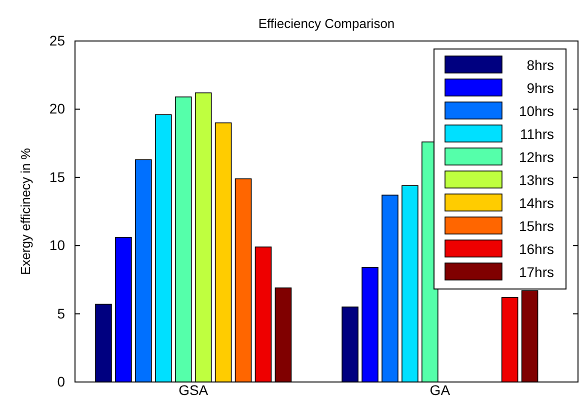 Image resolution: width=587 pixels, height=400 pixels. Describe the element at coordinates (57, 176) in the screenshot. I see `y-tick-label: 15` at that location.